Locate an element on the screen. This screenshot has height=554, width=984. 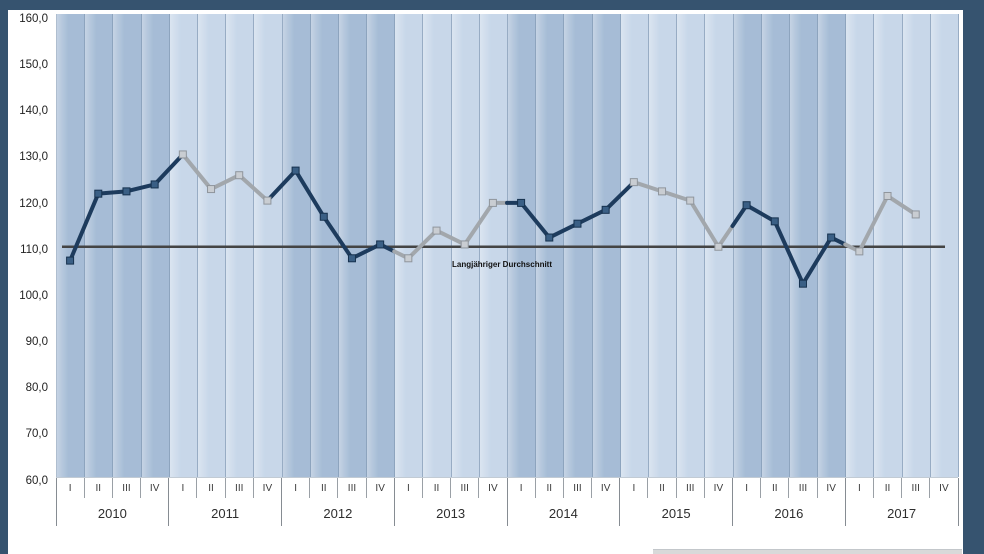
x-axis-baseline is located at coordinates (507, 477).